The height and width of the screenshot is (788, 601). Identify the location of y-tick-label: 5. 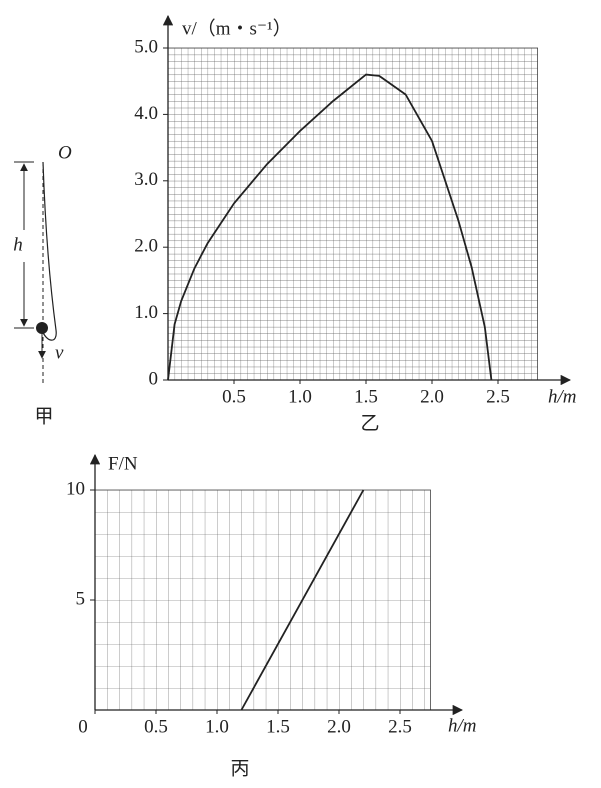
(81, 598).